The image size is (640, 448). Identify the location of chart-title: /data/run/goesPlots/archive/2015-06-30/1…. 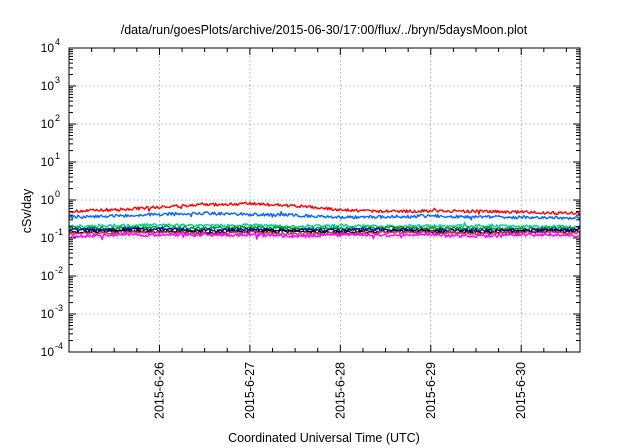
(324, 30).